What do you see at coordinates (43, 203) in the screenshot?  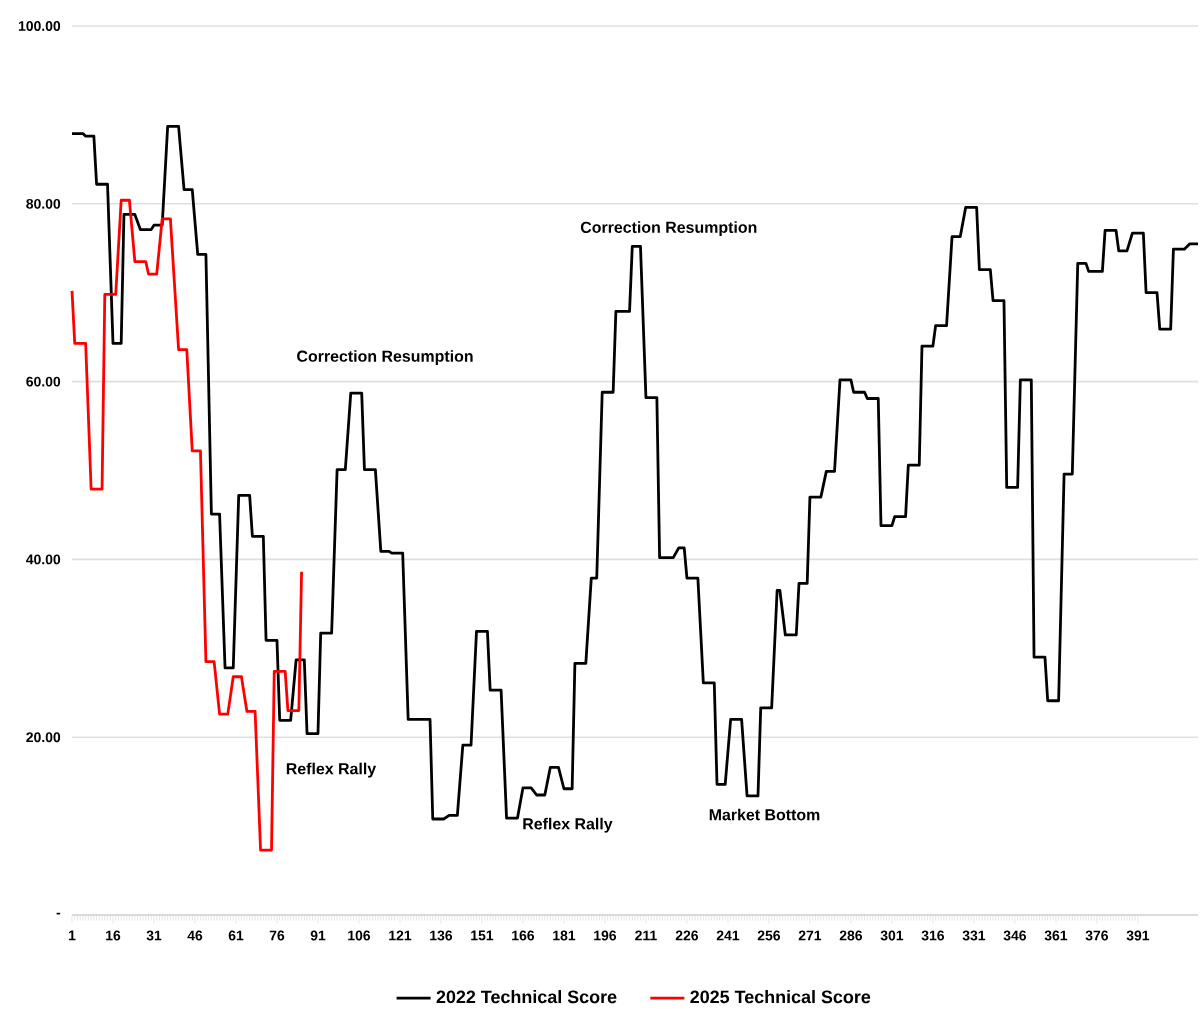 I see `y-tick-label: 80.00` at bounding box center [43, 203].